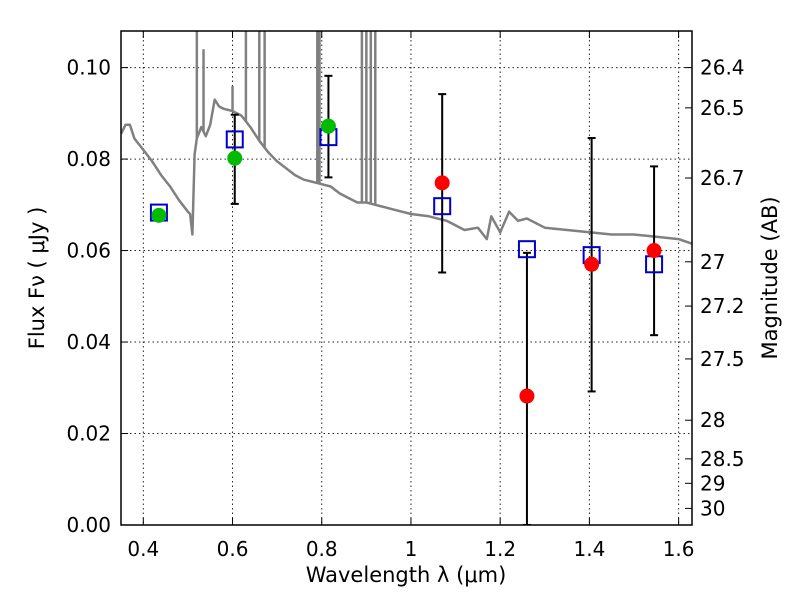 Image resolution: width=800 pixels, height=600 pixels. What do you see at coordinates (722, 68) in the screenshot?
I see `mag-tick-label: 26.4` at bounding box center [722, 68].